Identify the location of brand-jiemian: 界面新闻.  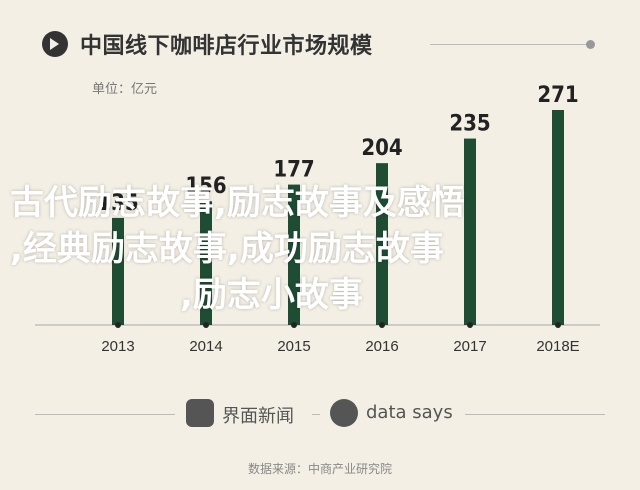
(258, 416).